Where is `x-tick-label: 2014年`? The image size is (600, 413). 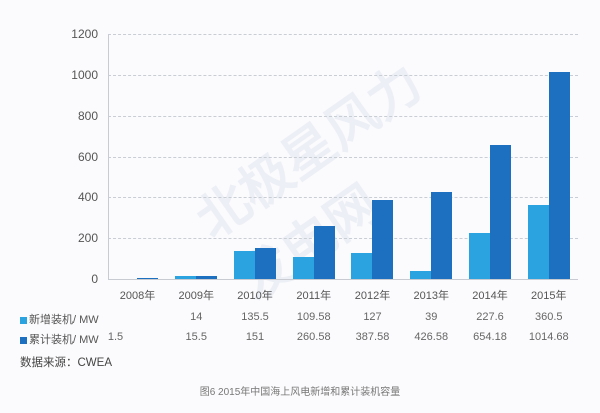 x-tick-label: 2014年 is located at coordinates (490, 296).